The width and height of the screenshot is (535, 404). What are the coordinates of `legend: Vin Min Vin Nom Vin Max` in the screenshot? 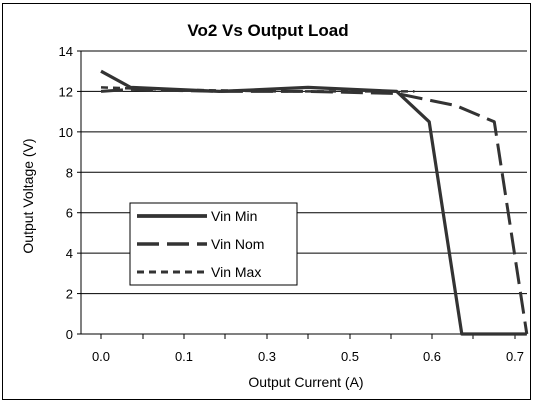 It's located at (213, 244).